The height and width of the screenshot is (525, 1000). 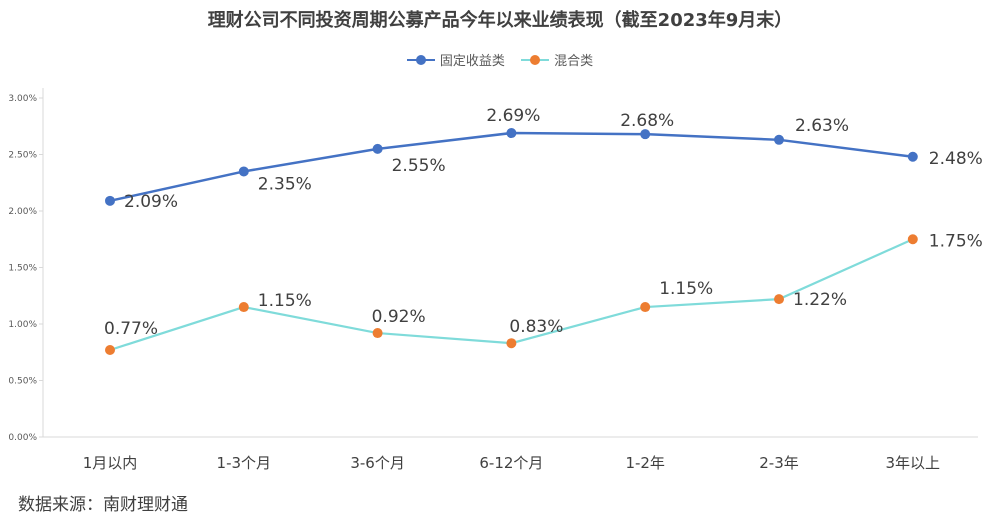 What do you see at coordinates (377, 463) in the screenshot?
I see `x-tick-label: 3-6个月` at bounding box center [377, 463].